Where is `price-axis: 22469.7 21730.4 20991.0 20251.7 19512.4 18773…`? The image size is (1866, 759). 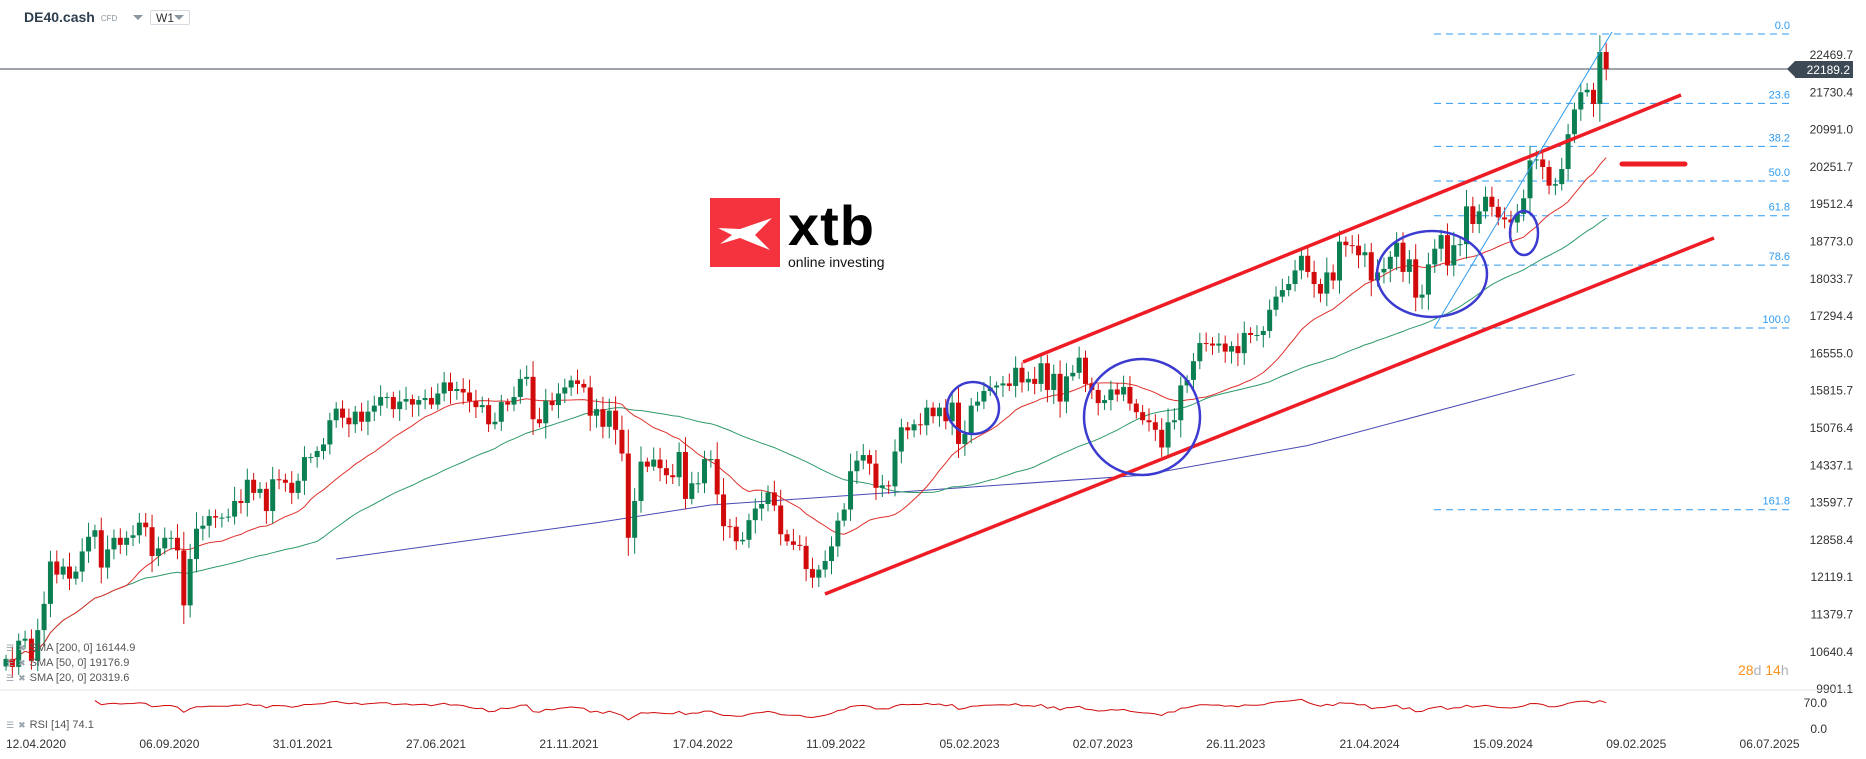
price-axis: 22469.7 21730.4 20991.0 20251.7 19512.4 18773… is located at coordinates (1832, 372).